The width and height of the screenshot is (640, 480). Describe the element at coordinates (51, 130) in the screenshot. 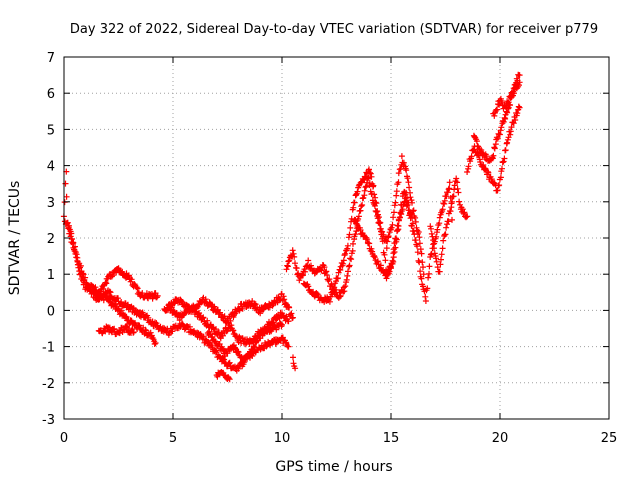

I see `y-tick-label: 5` at that location.